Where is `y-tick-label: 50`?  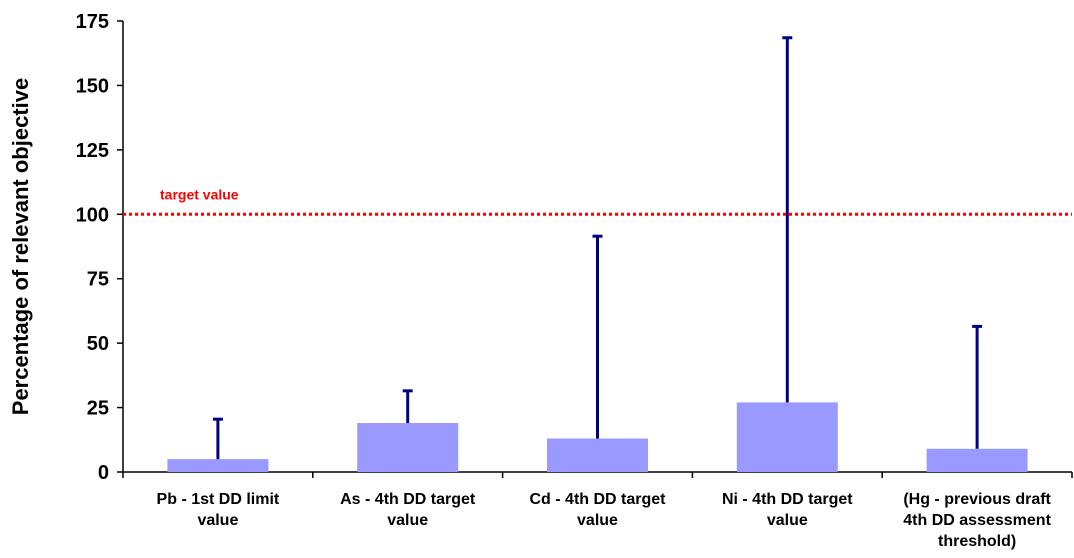
y-tick-label: 50 is located at coordinates (98, 344).